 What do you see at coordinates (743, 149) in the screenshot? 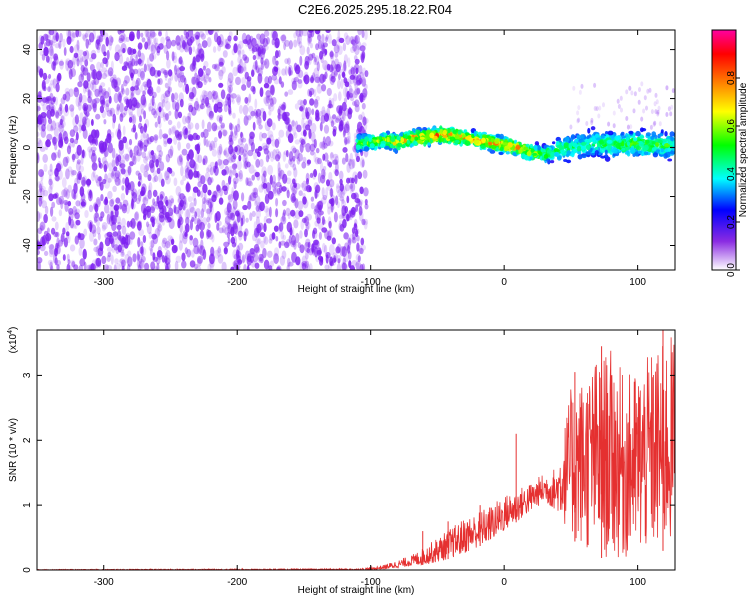
I see `colorbar-label: Normalized spectral amplitude` at bounding box center [743, 149].